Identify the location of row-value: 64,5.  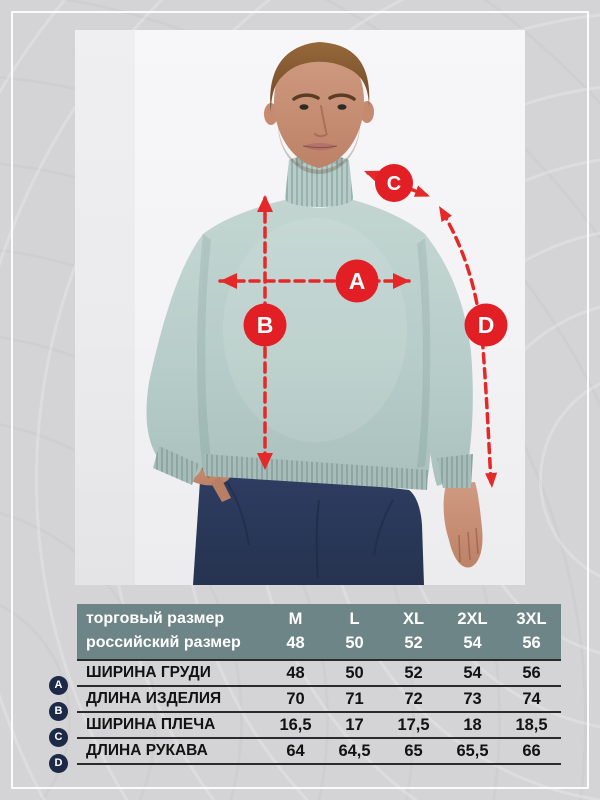
(354, 750).